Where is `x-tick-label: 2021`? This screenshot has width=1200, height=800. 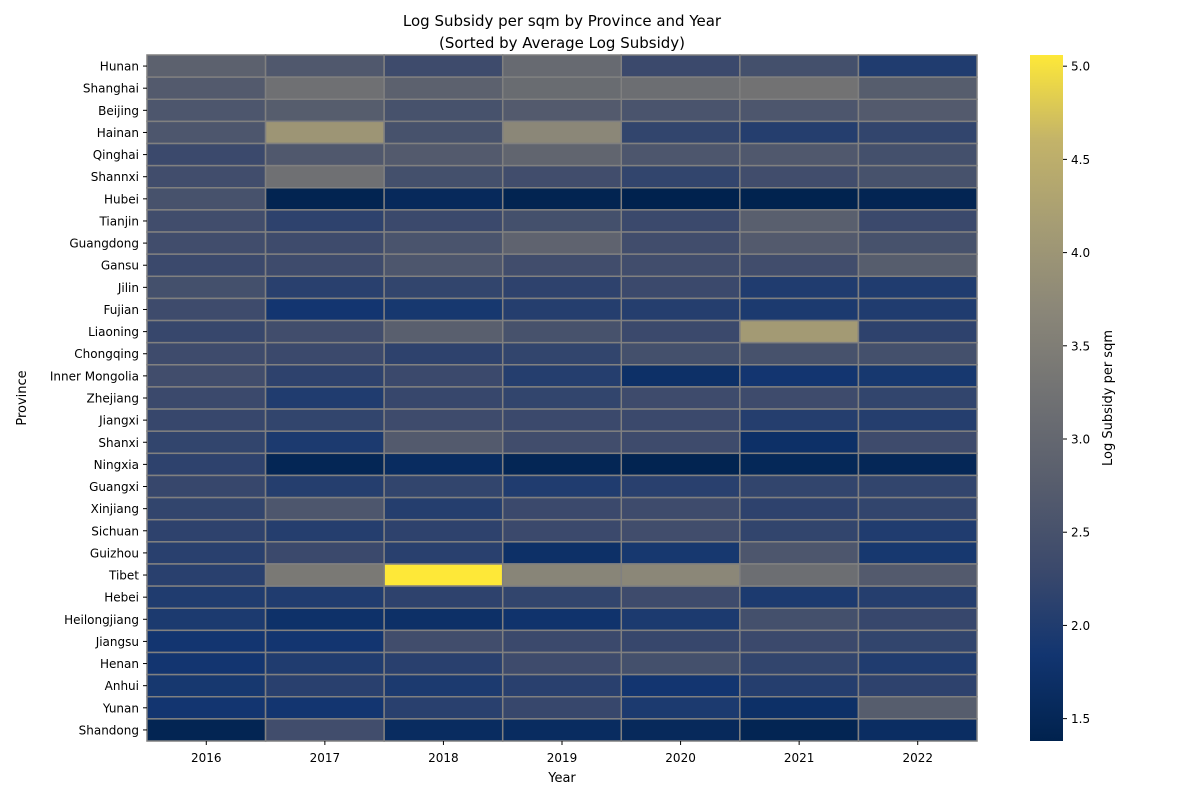
x-tick-label: 2021 is located at coordinates (799, 758).